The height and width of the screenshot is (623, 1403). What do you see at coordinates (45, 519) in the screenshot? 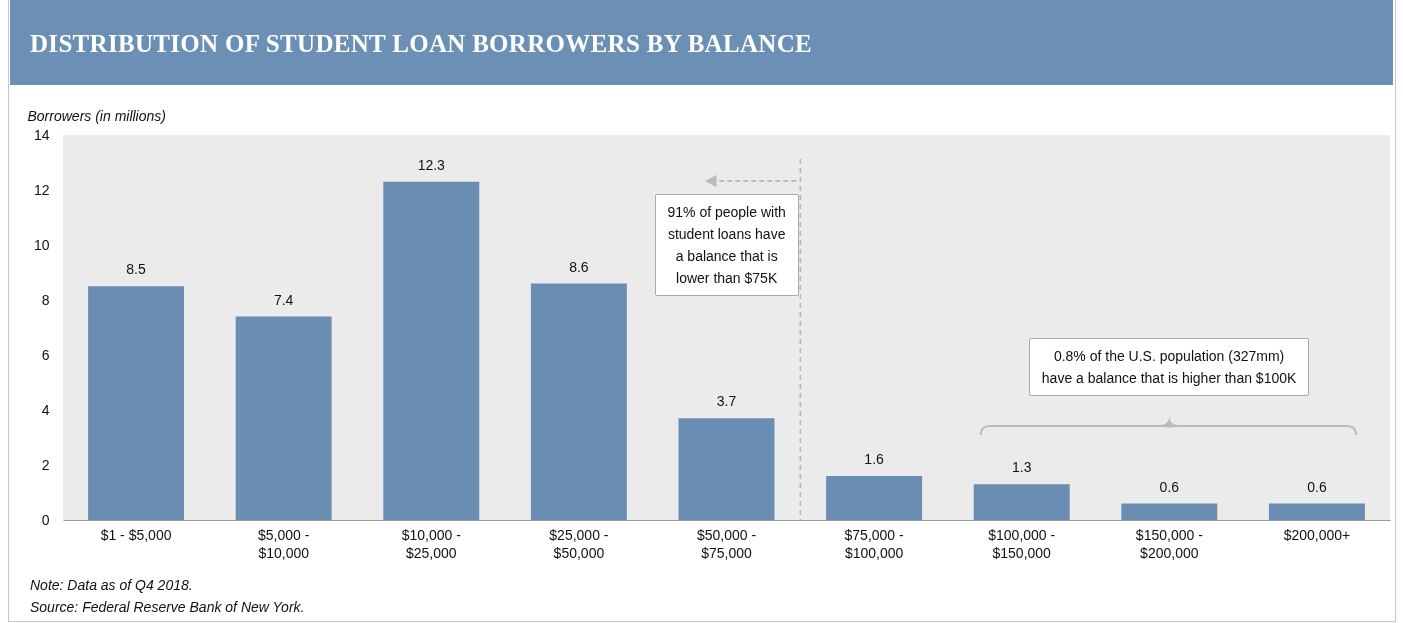
I see `y-tick-label: 0` at bounding box center [45, 519].